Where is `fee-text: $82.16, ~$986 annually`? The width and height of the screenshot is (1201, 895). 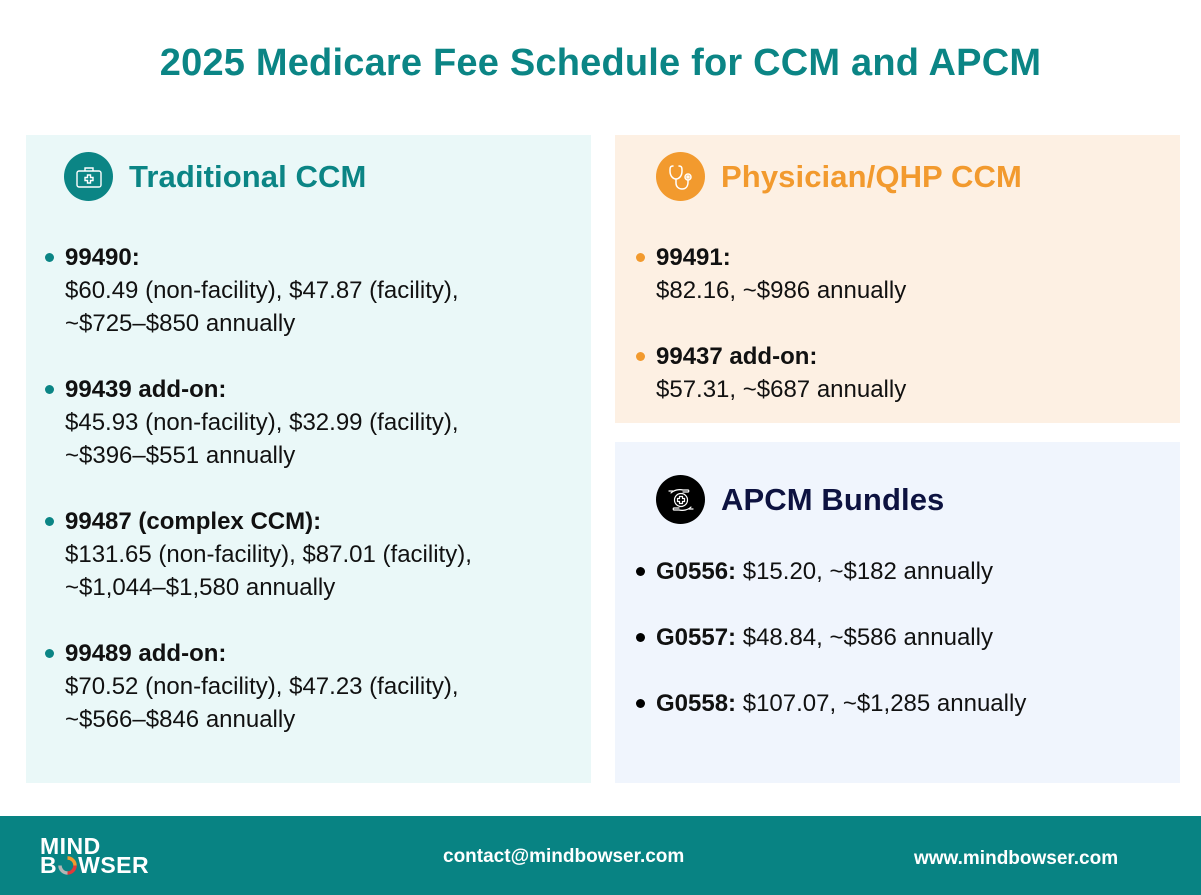
fee-text: $82.16, ~$986 annually is located at coordinates (781, 290).